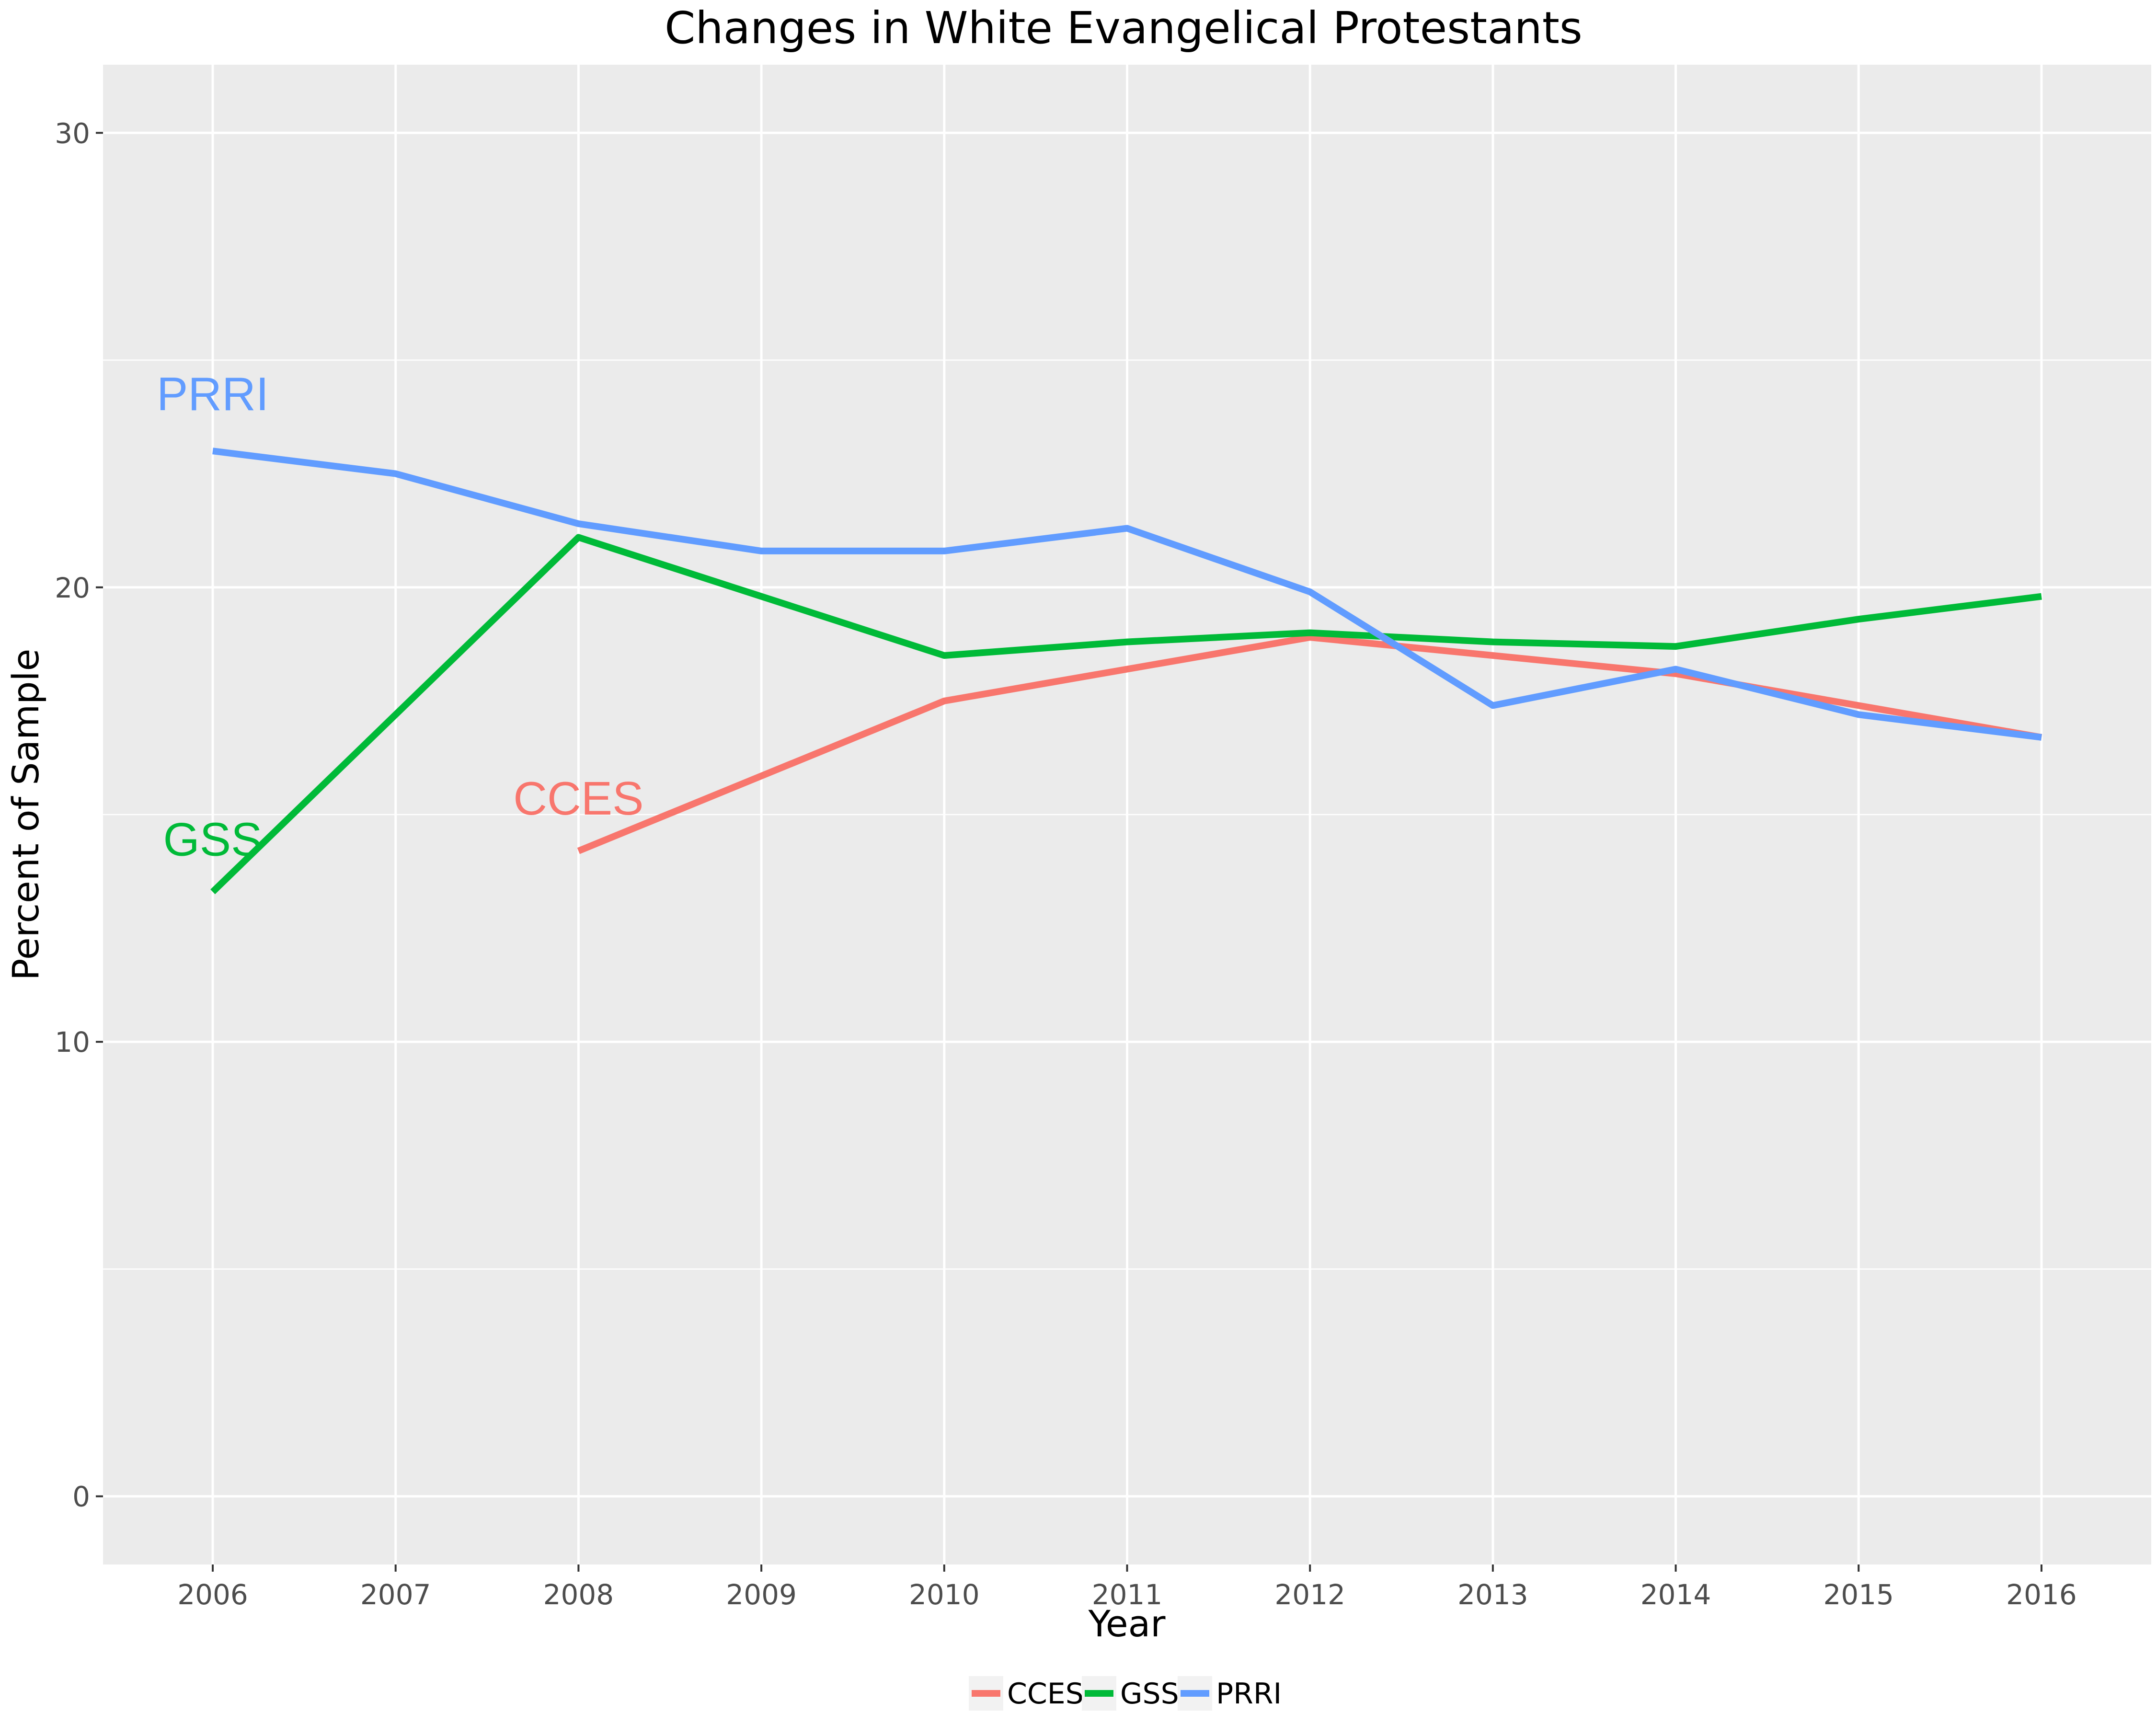  I want to click on x-tick-label: 2006, so click(212, 1594).